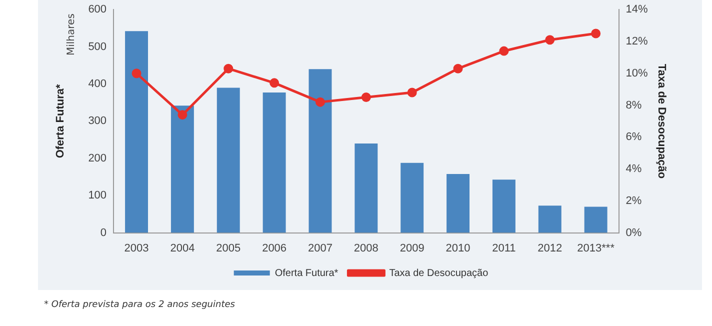 This screenshot has height=326, width=712. Describe the element at coordinates (458, 248) in the screenshot. I see `x-tick-label: 2010` at that location.